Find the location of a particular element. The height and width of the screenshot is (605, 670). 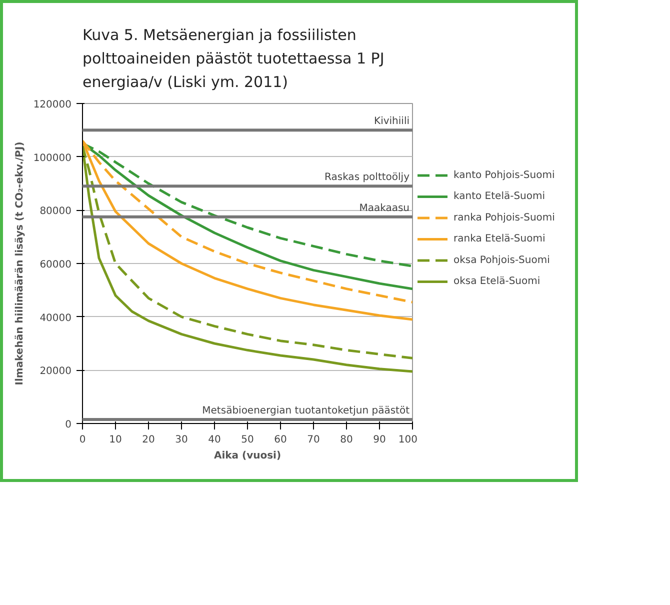

y-axis-title: Ilmakehän hiilimäärän lisäys (t CO₂-ekv./PJ) is located at coordinates (20, 264).